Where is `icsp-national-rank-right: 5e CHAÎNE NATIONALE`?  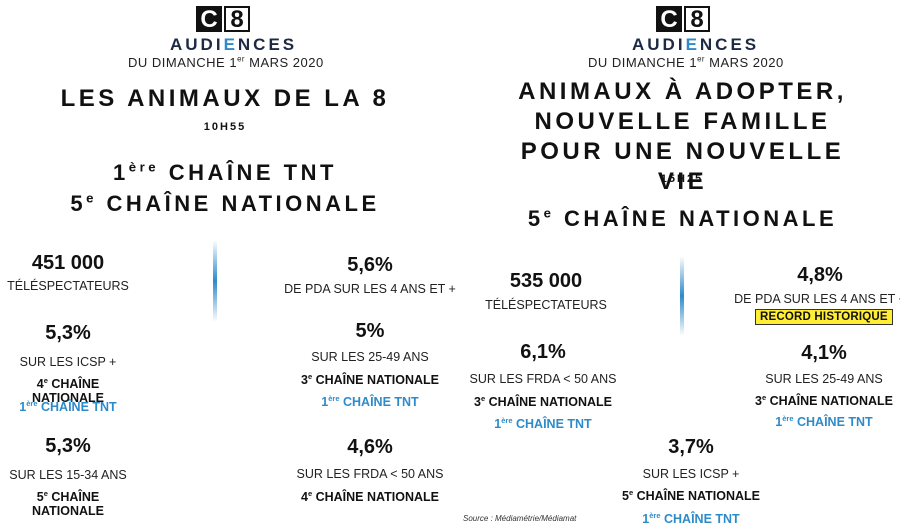 icsp-national-rank-right: 5e CHAÎNE NATIONALE is located at coordinates (691, 495).